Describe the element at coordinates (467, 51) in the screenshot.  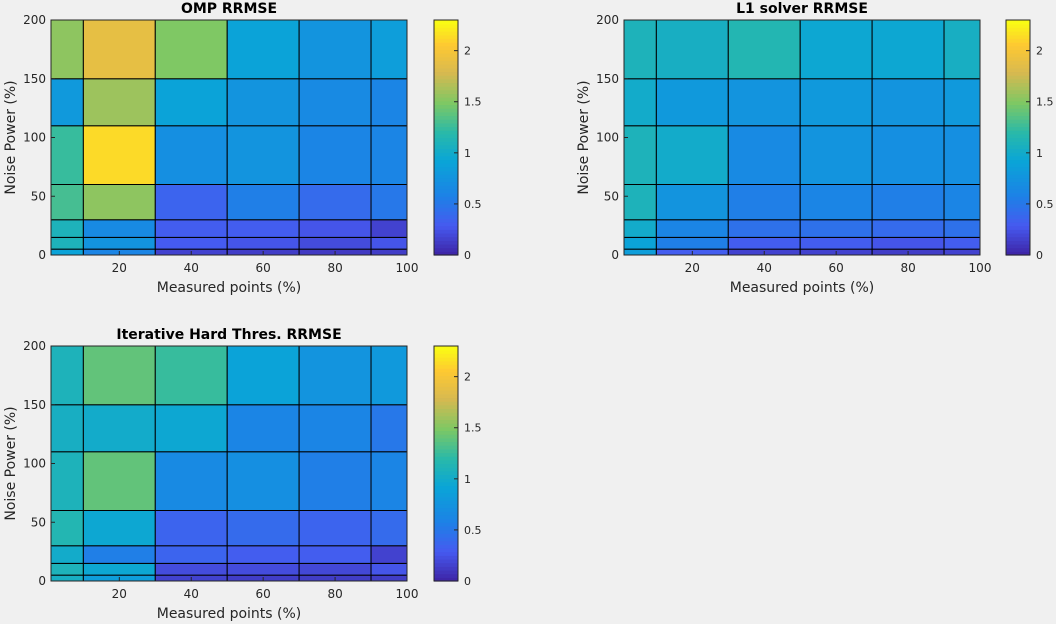
I see `colorbar-tick-label: 2` at that location.